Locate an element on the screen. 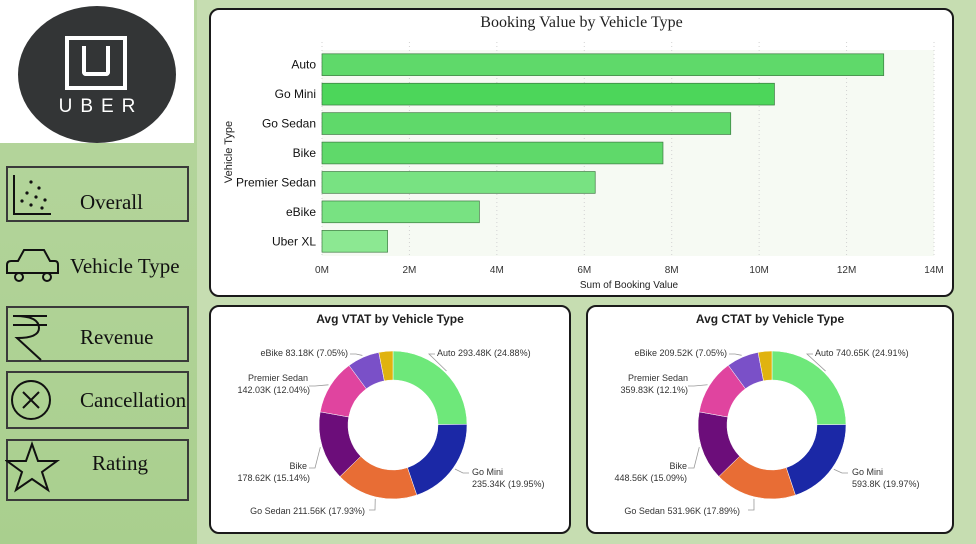  nav-item-overall: Overall is located at coordinates (97, 194).